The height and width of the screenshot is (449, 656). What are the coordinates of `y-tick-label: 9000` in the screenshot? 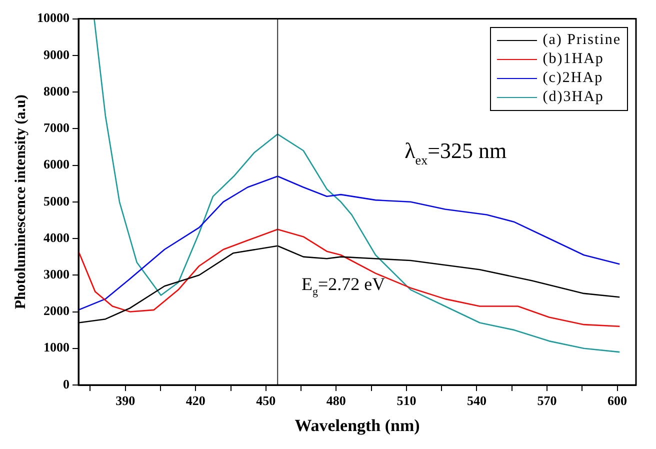 It's located at (57, 54).